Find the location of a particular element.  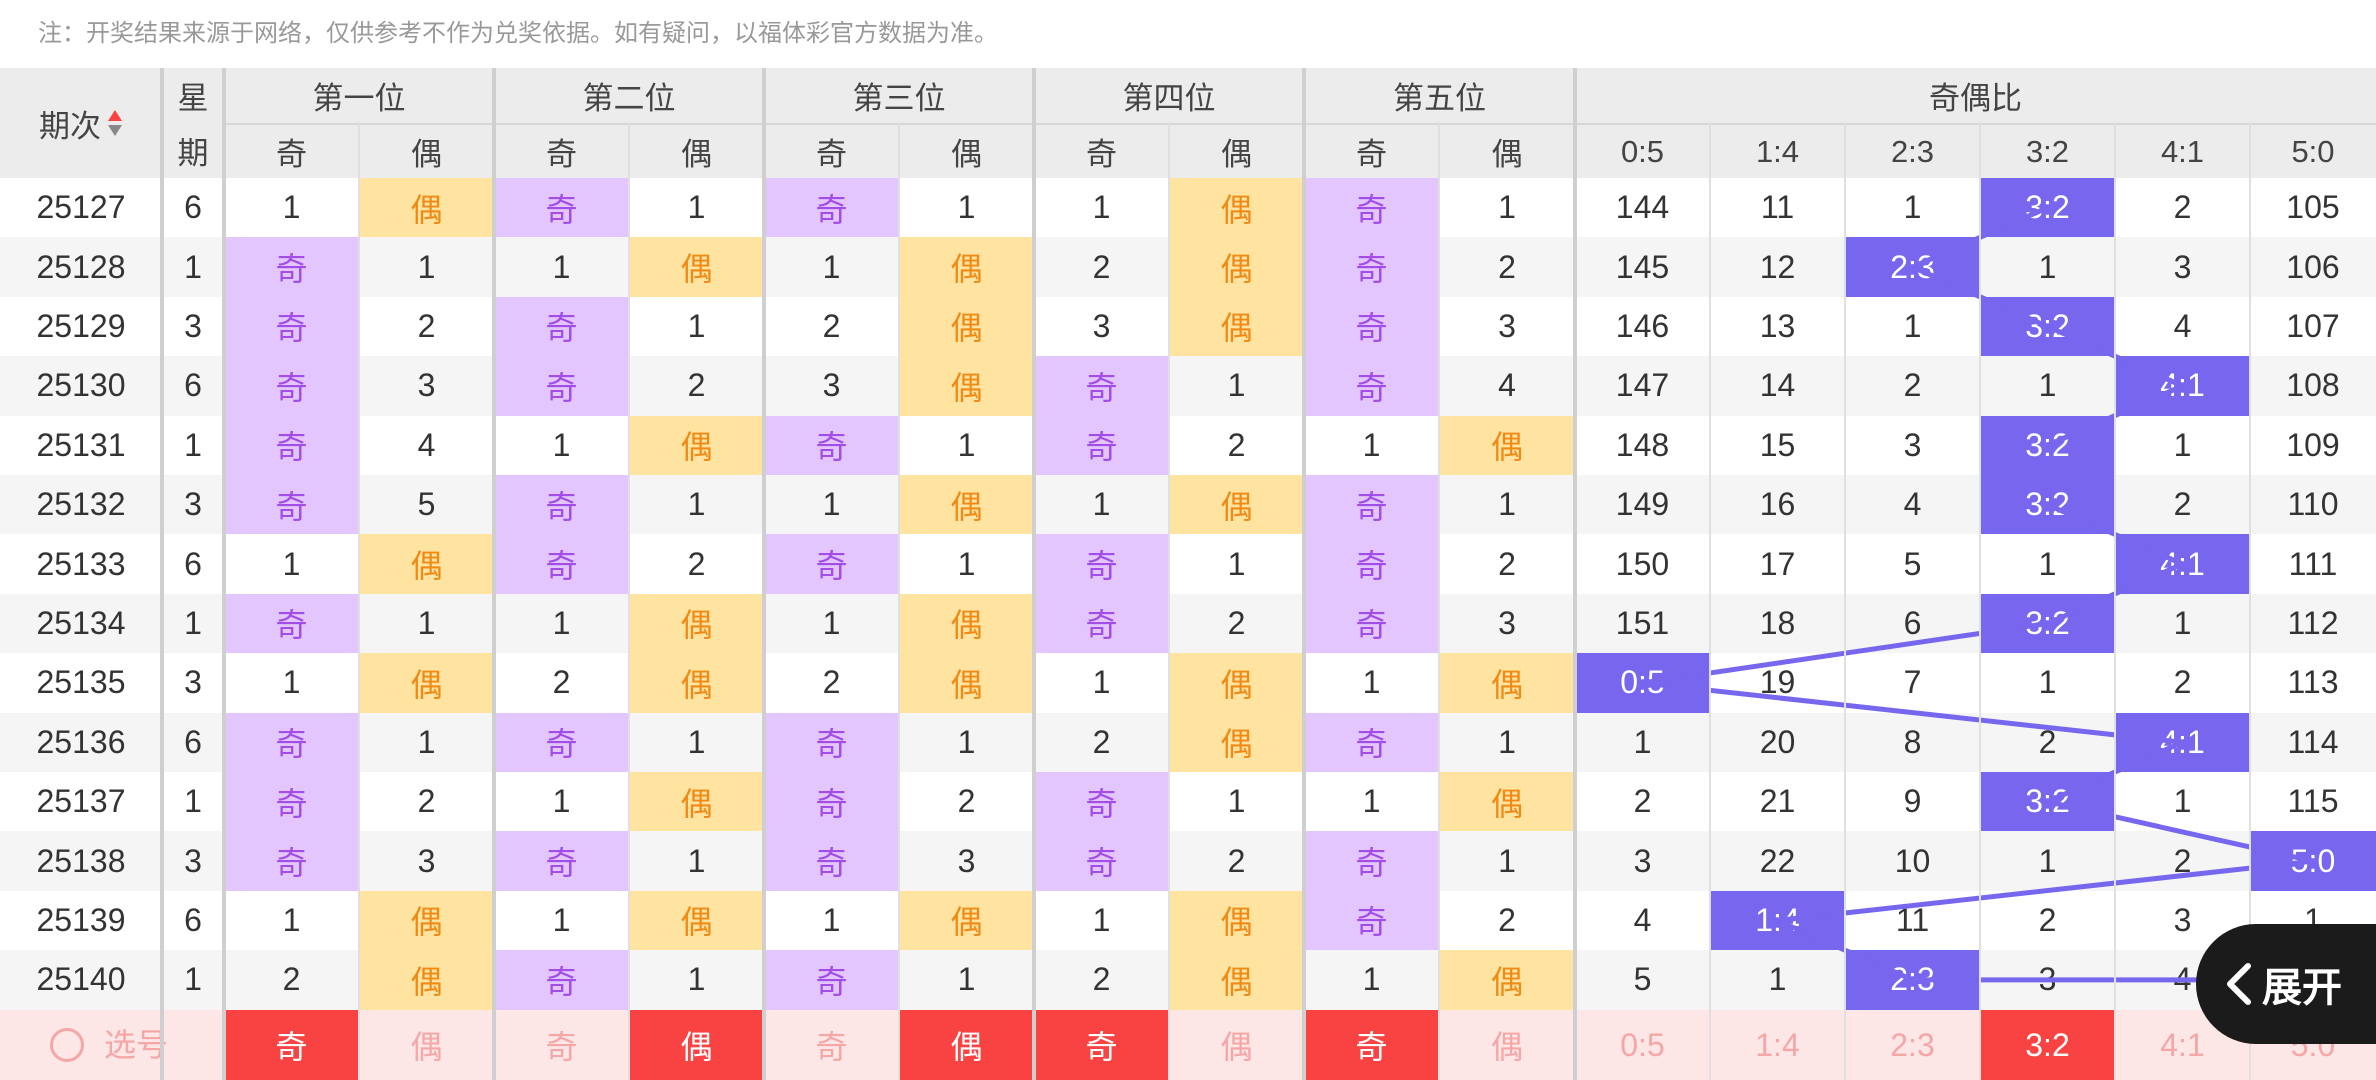

sort-icon is located at coordinates (115, 123).